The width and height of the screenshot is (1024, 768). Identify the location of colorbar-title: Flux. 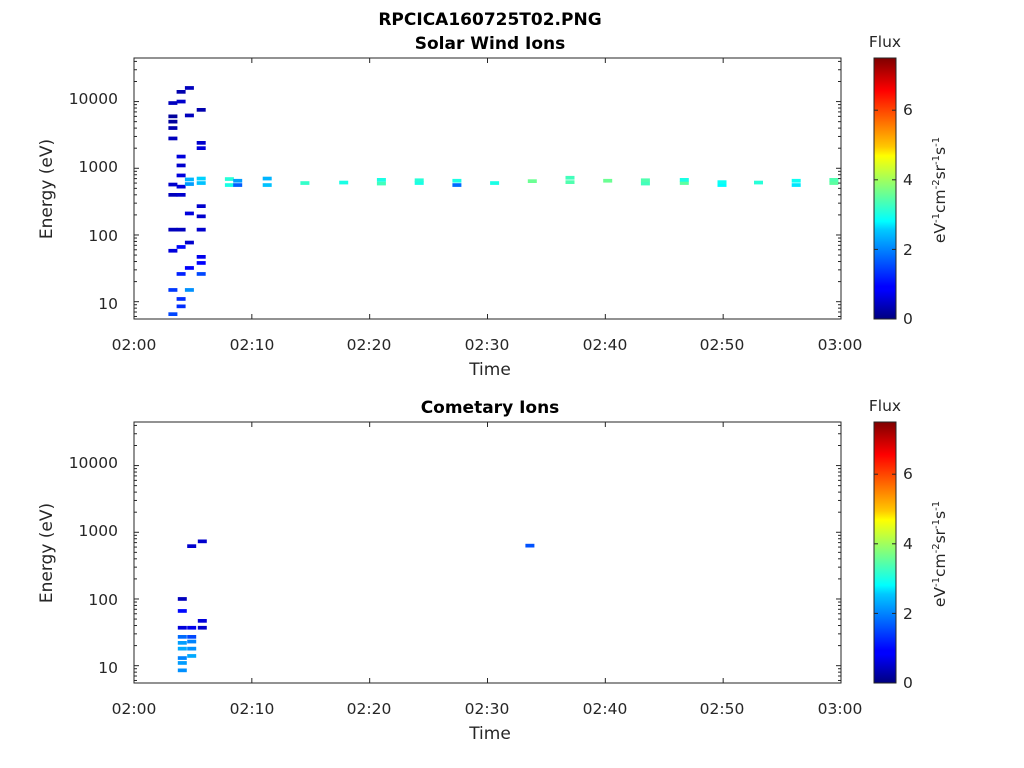
(885, 406).